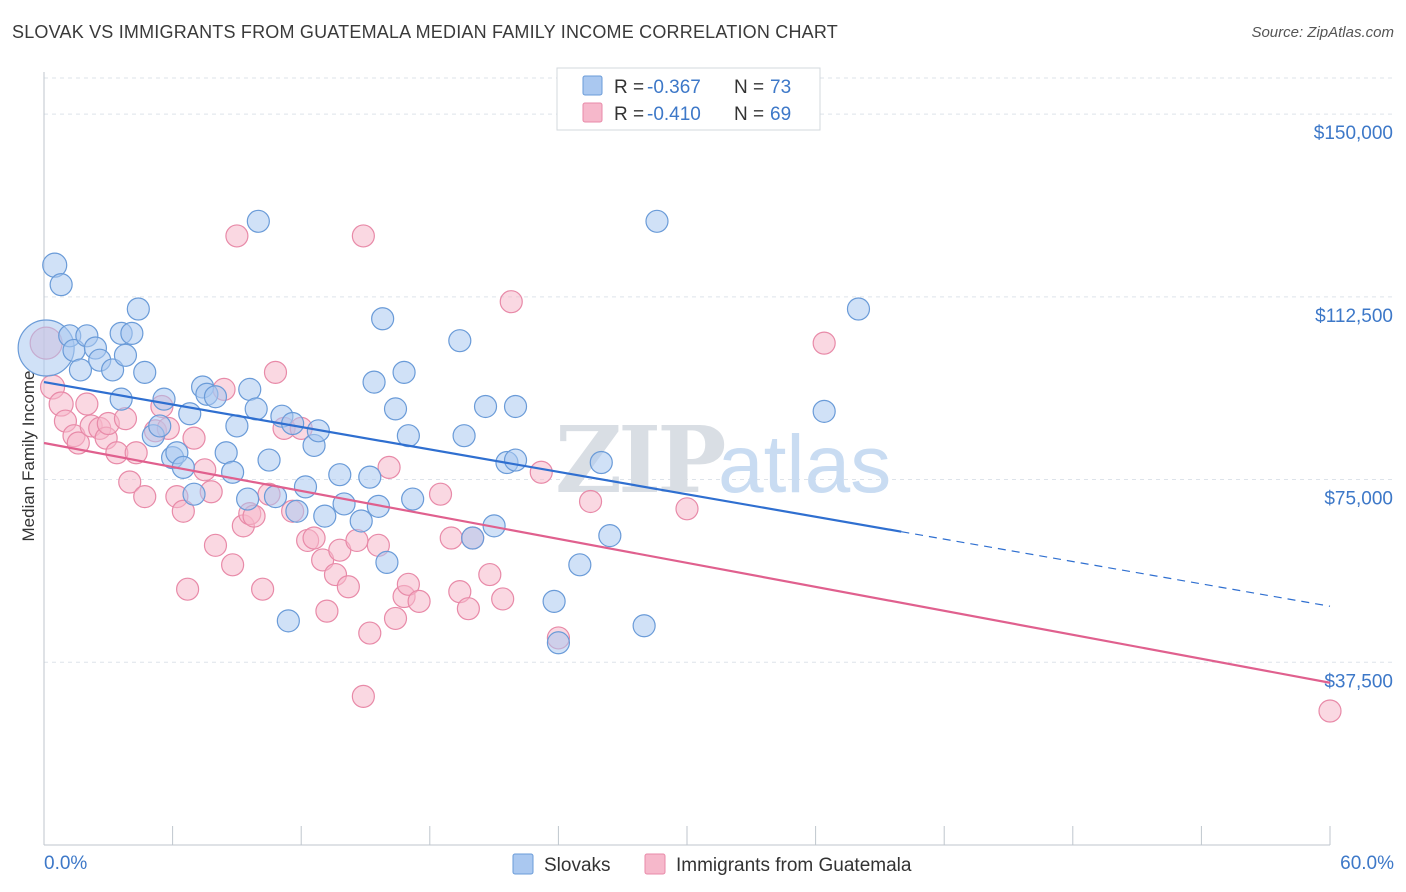  I want to click on y-tick-label: $75,000, so click(1358, 499).